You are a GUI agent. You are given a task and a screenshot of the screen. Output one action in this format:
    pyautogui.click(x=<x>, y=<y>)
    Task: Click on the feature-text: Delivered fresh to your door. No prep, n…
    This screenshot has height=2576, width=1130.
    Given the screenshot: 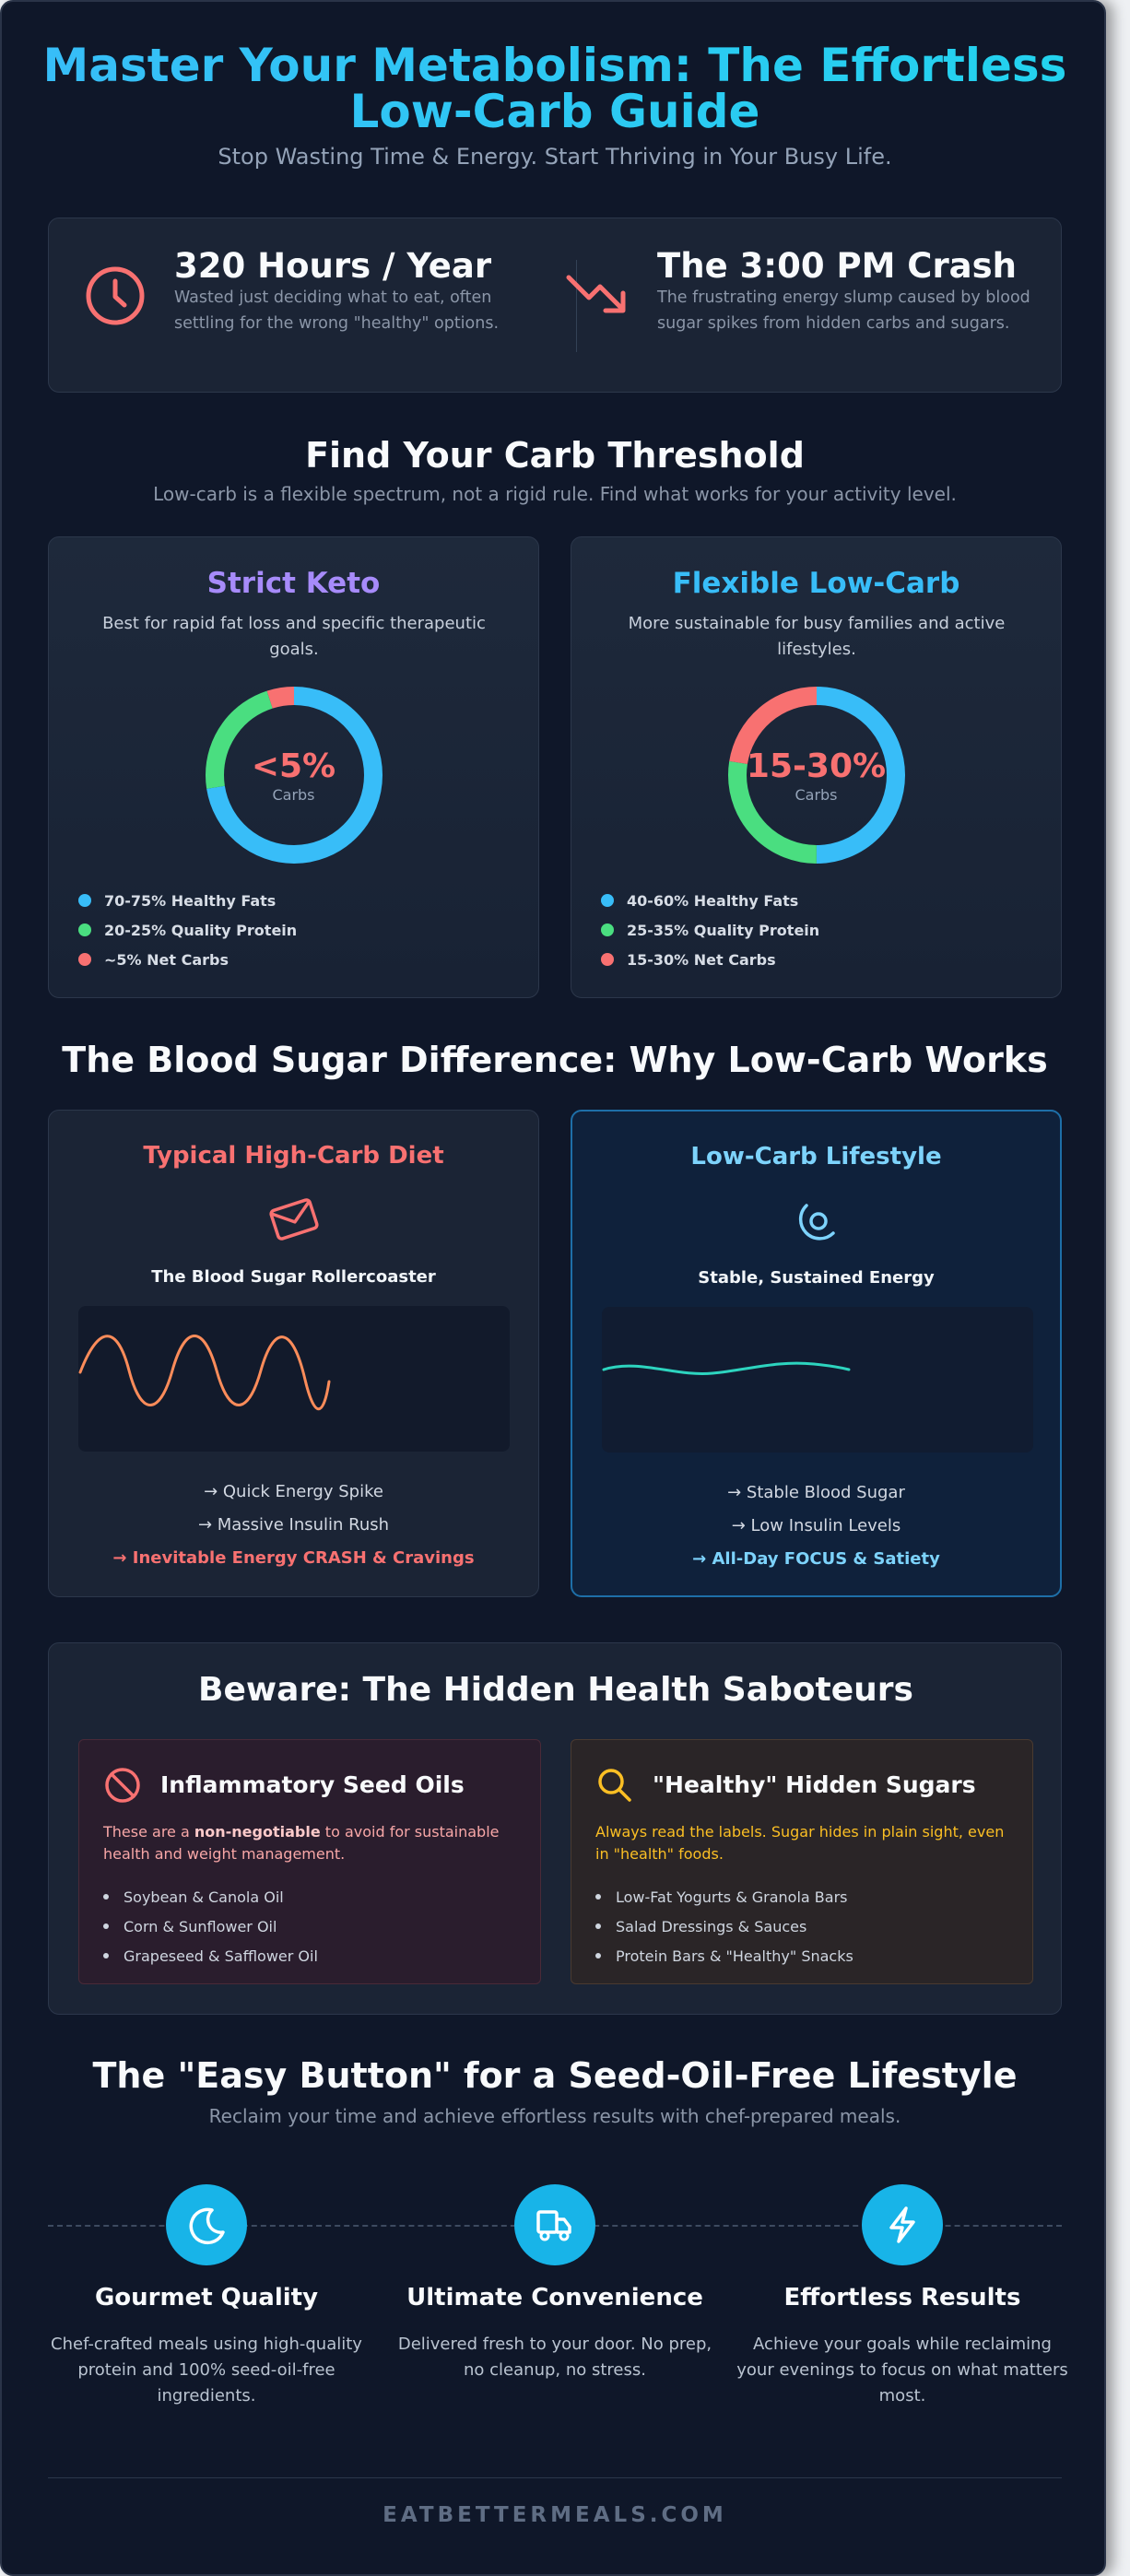 What is the action you would take?
    pyautogui.click(x=554, y=2357)
    